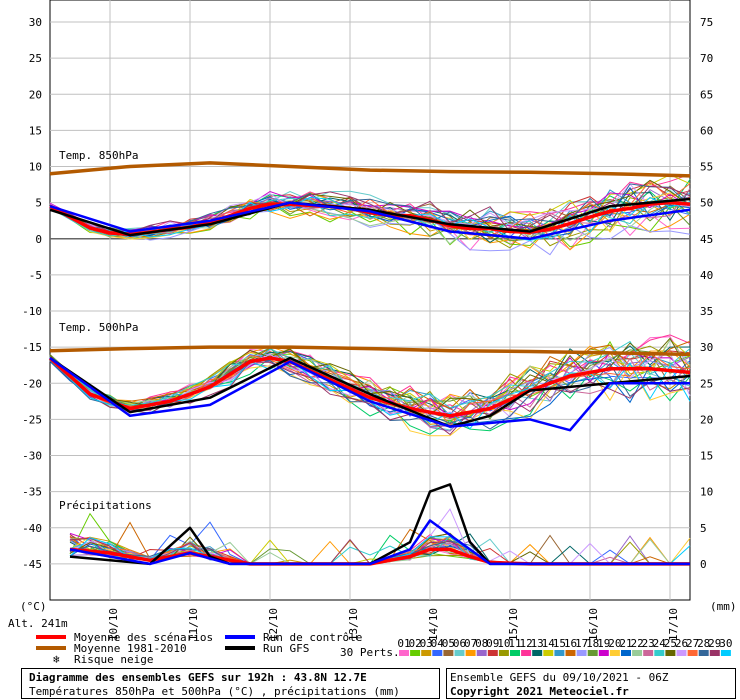 The width and height of the screenshot is (740, 700). What do you see at coordinates (32, 492) in the screenshot?
I see `left-tick-label: -35` at bounding box center [32, 492].